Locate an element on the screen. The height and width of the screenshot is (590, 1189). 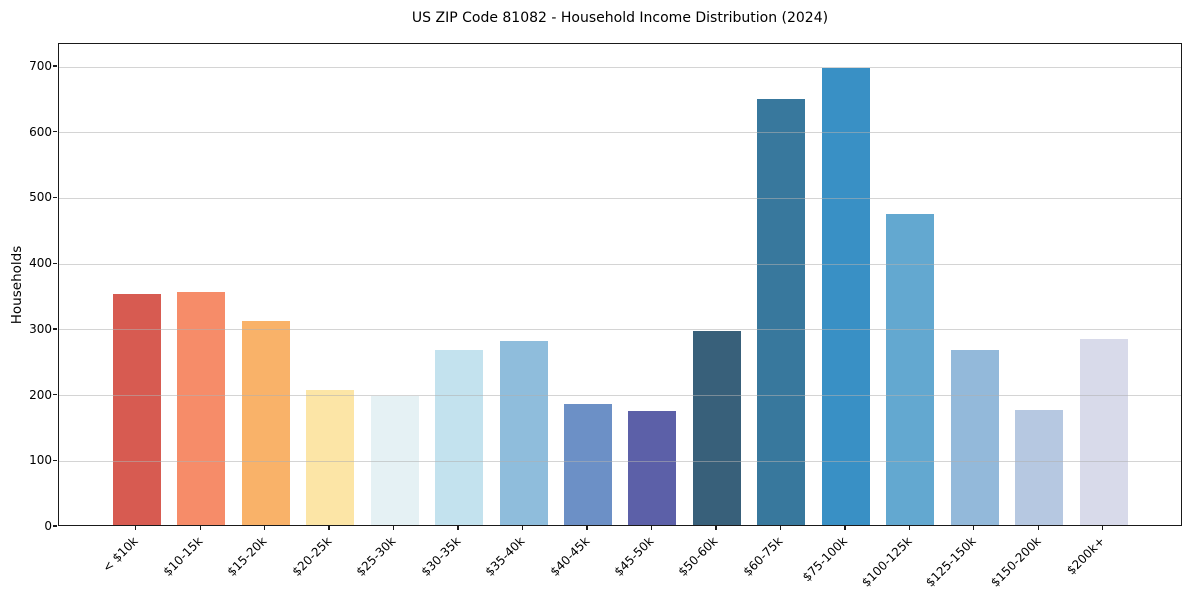
bar-$60-75k is located at coordinates (781, 312).